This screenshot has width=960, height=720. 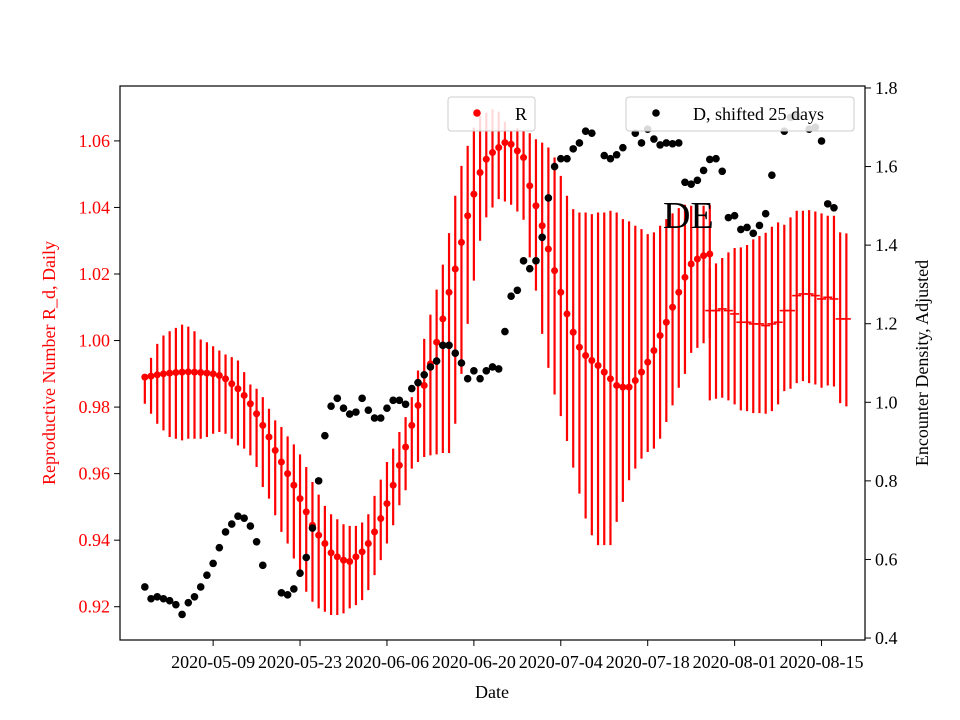 I want to click on x-tick-label: 2020-08-01, so click(x=735, y=662).